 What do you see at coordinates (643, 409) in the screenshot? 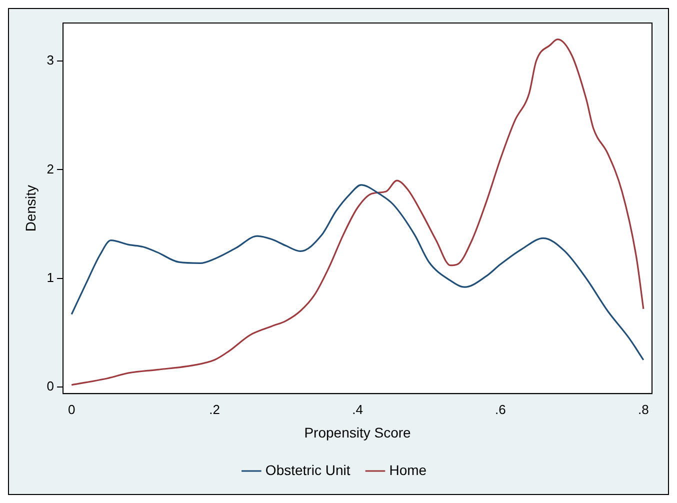
I see `x-tick-label: .8` at bounding box center [643, 409].